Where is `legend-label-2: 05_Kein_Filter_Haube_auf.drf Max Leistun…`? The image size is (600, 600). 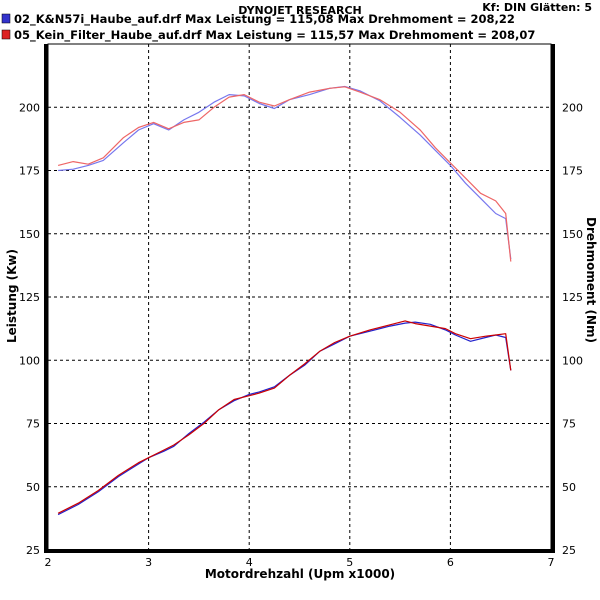 legend-label-2: 05_Kein_Filter_Haube_auf.drf Max Leistun… is located at coordinates (274, 35).